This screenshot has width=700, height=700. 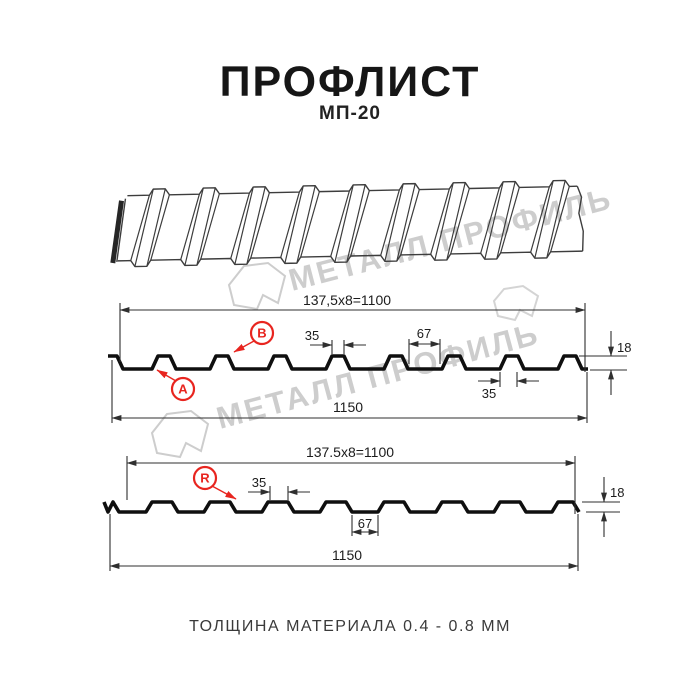 What do you see at coordinates (350, 259) in the screenshot?
I see `sheet-3d-bottom-edge` at bounding box center [350, 259].